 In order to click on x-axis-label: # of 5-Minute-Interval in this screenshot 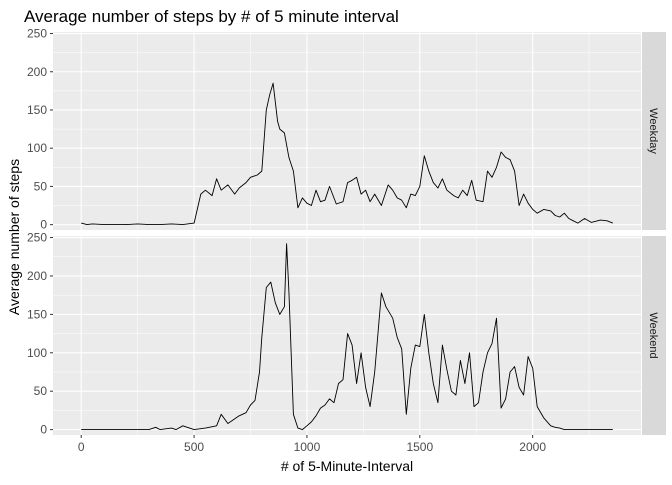, I will do `click(347, 466)`.